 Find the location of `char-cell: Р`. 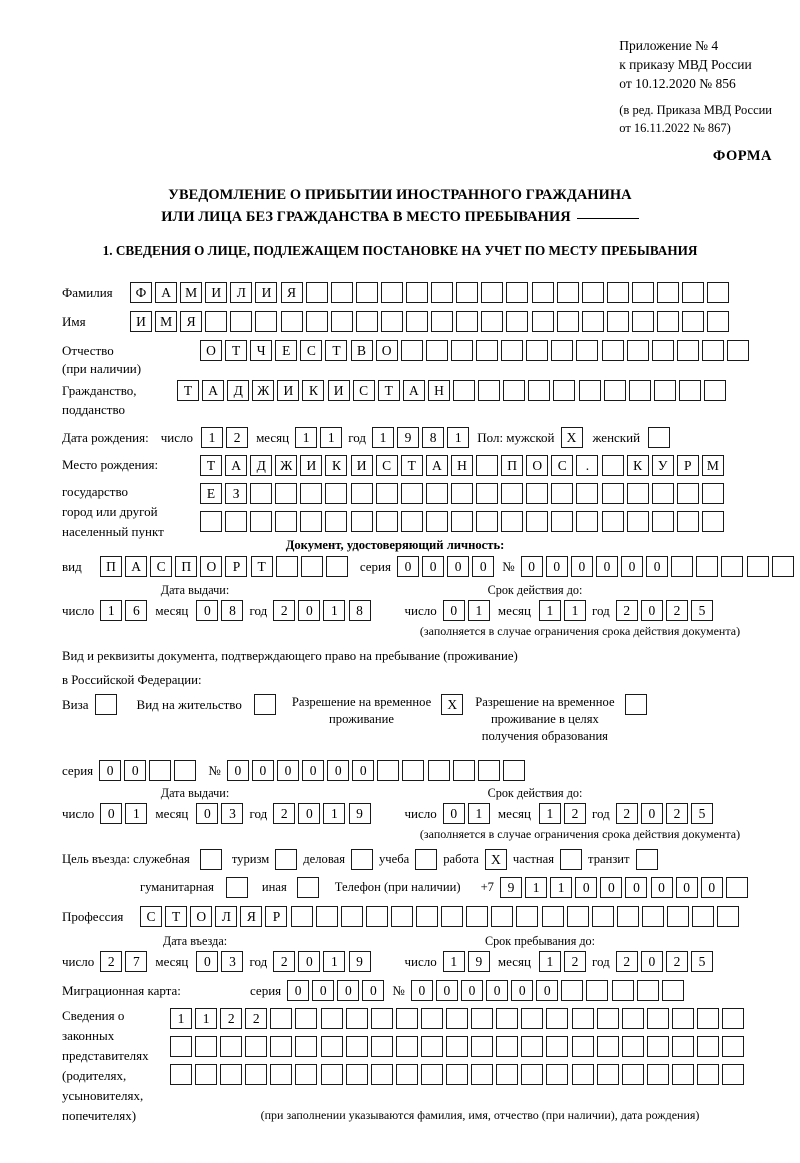

char-cell: Р is located at coordinates (276, 916).